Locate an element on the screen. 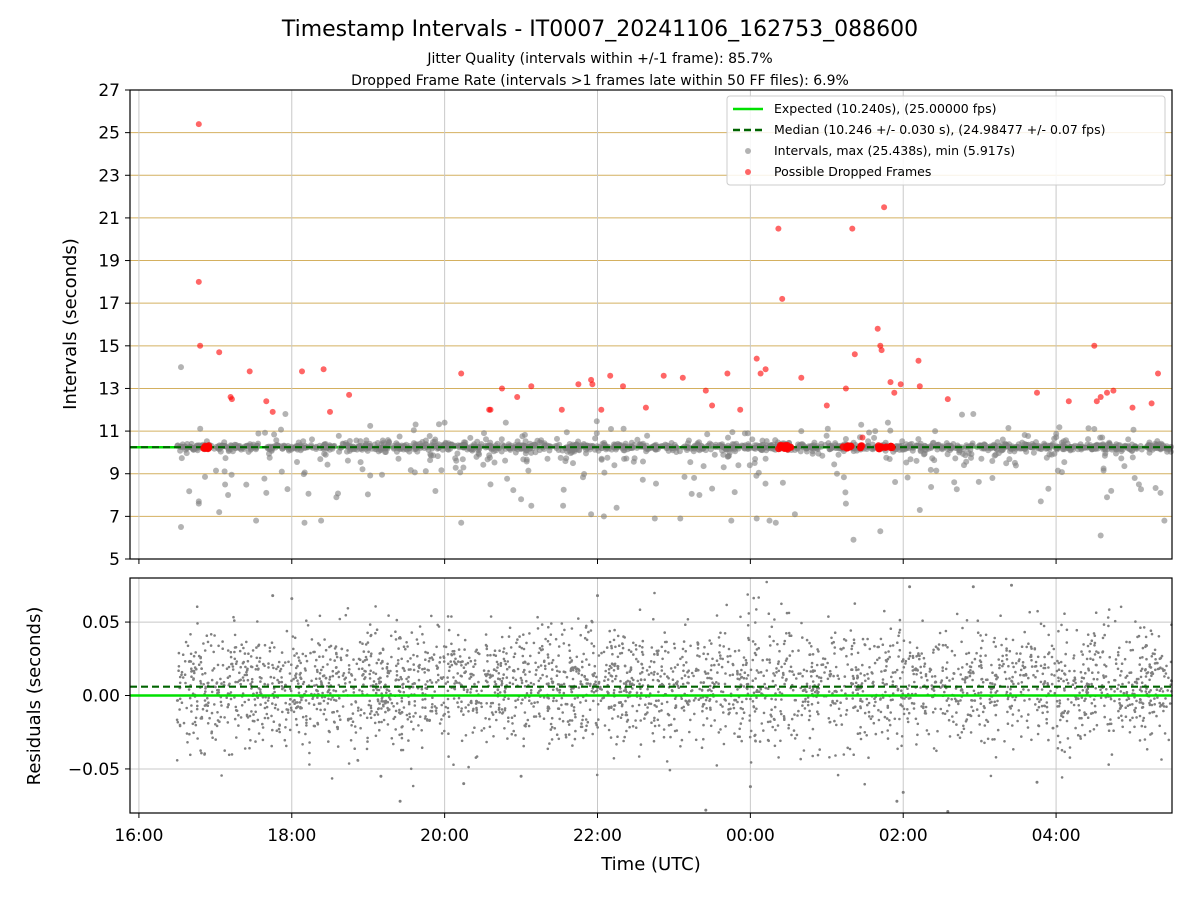  legend-box is located at coordinates (946, 140).